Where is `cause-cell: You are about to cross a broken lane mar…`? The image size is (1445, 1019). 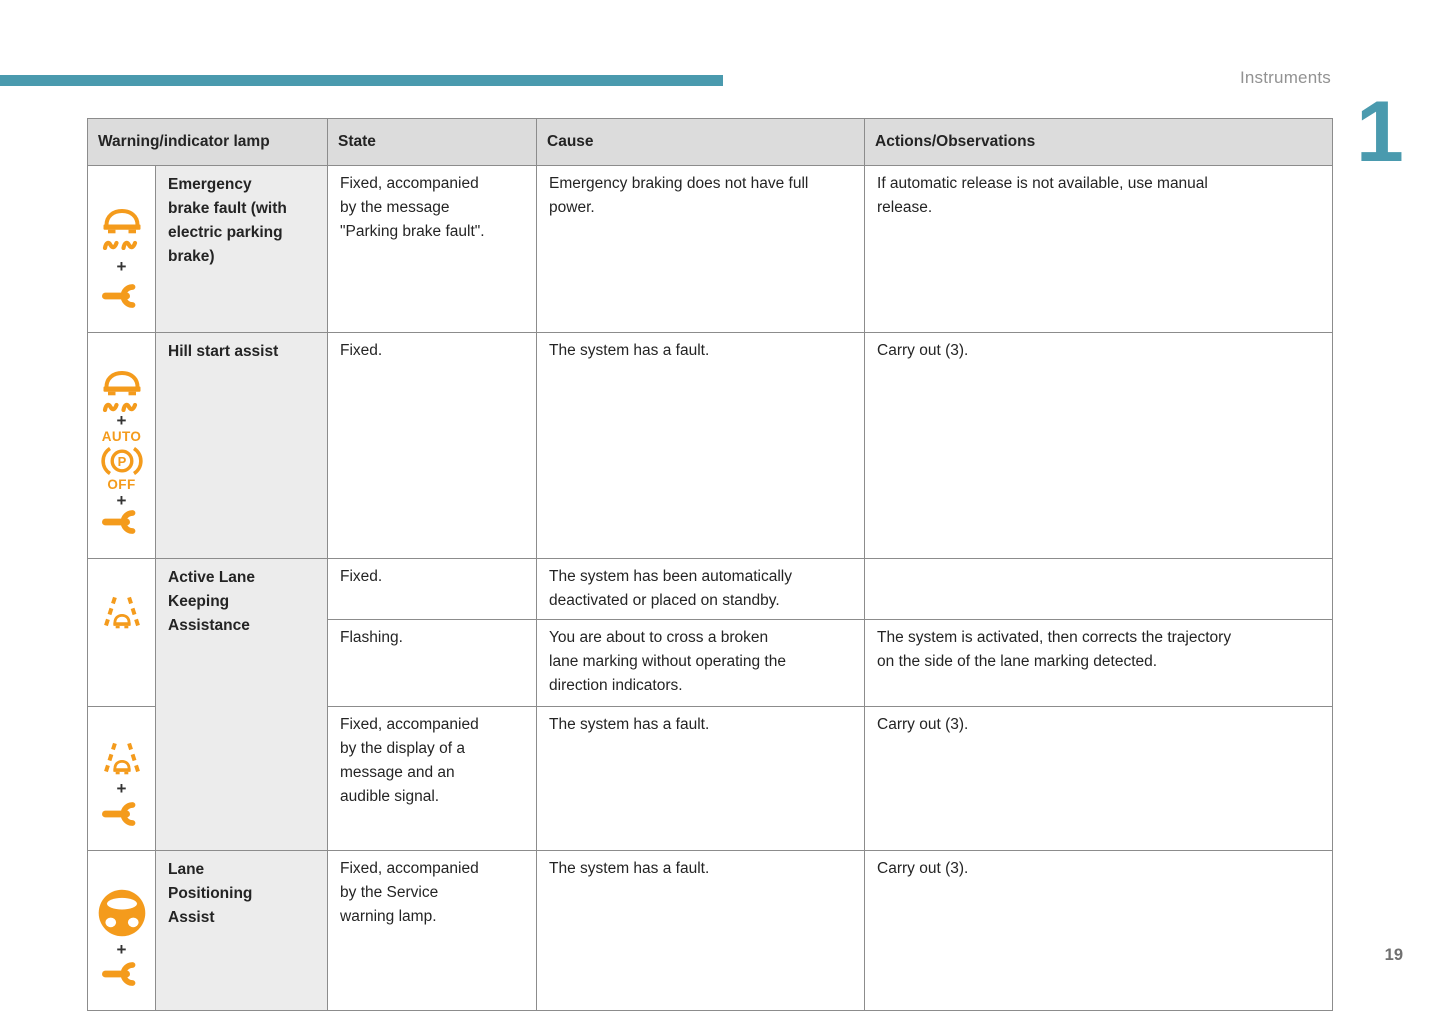 cause-cell: You are about to cross a broken lane mar… is located at coordinates (701, 663).